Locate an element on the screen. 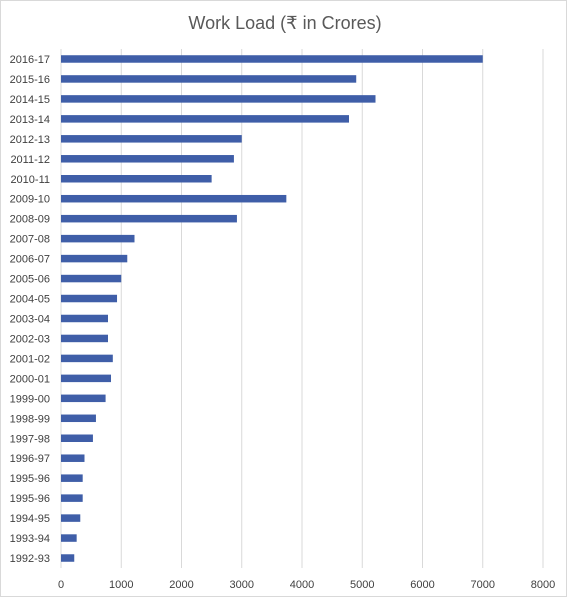 The image size is (588, 615). x-tick-label: 5000 is located at coordinates (362, 585).